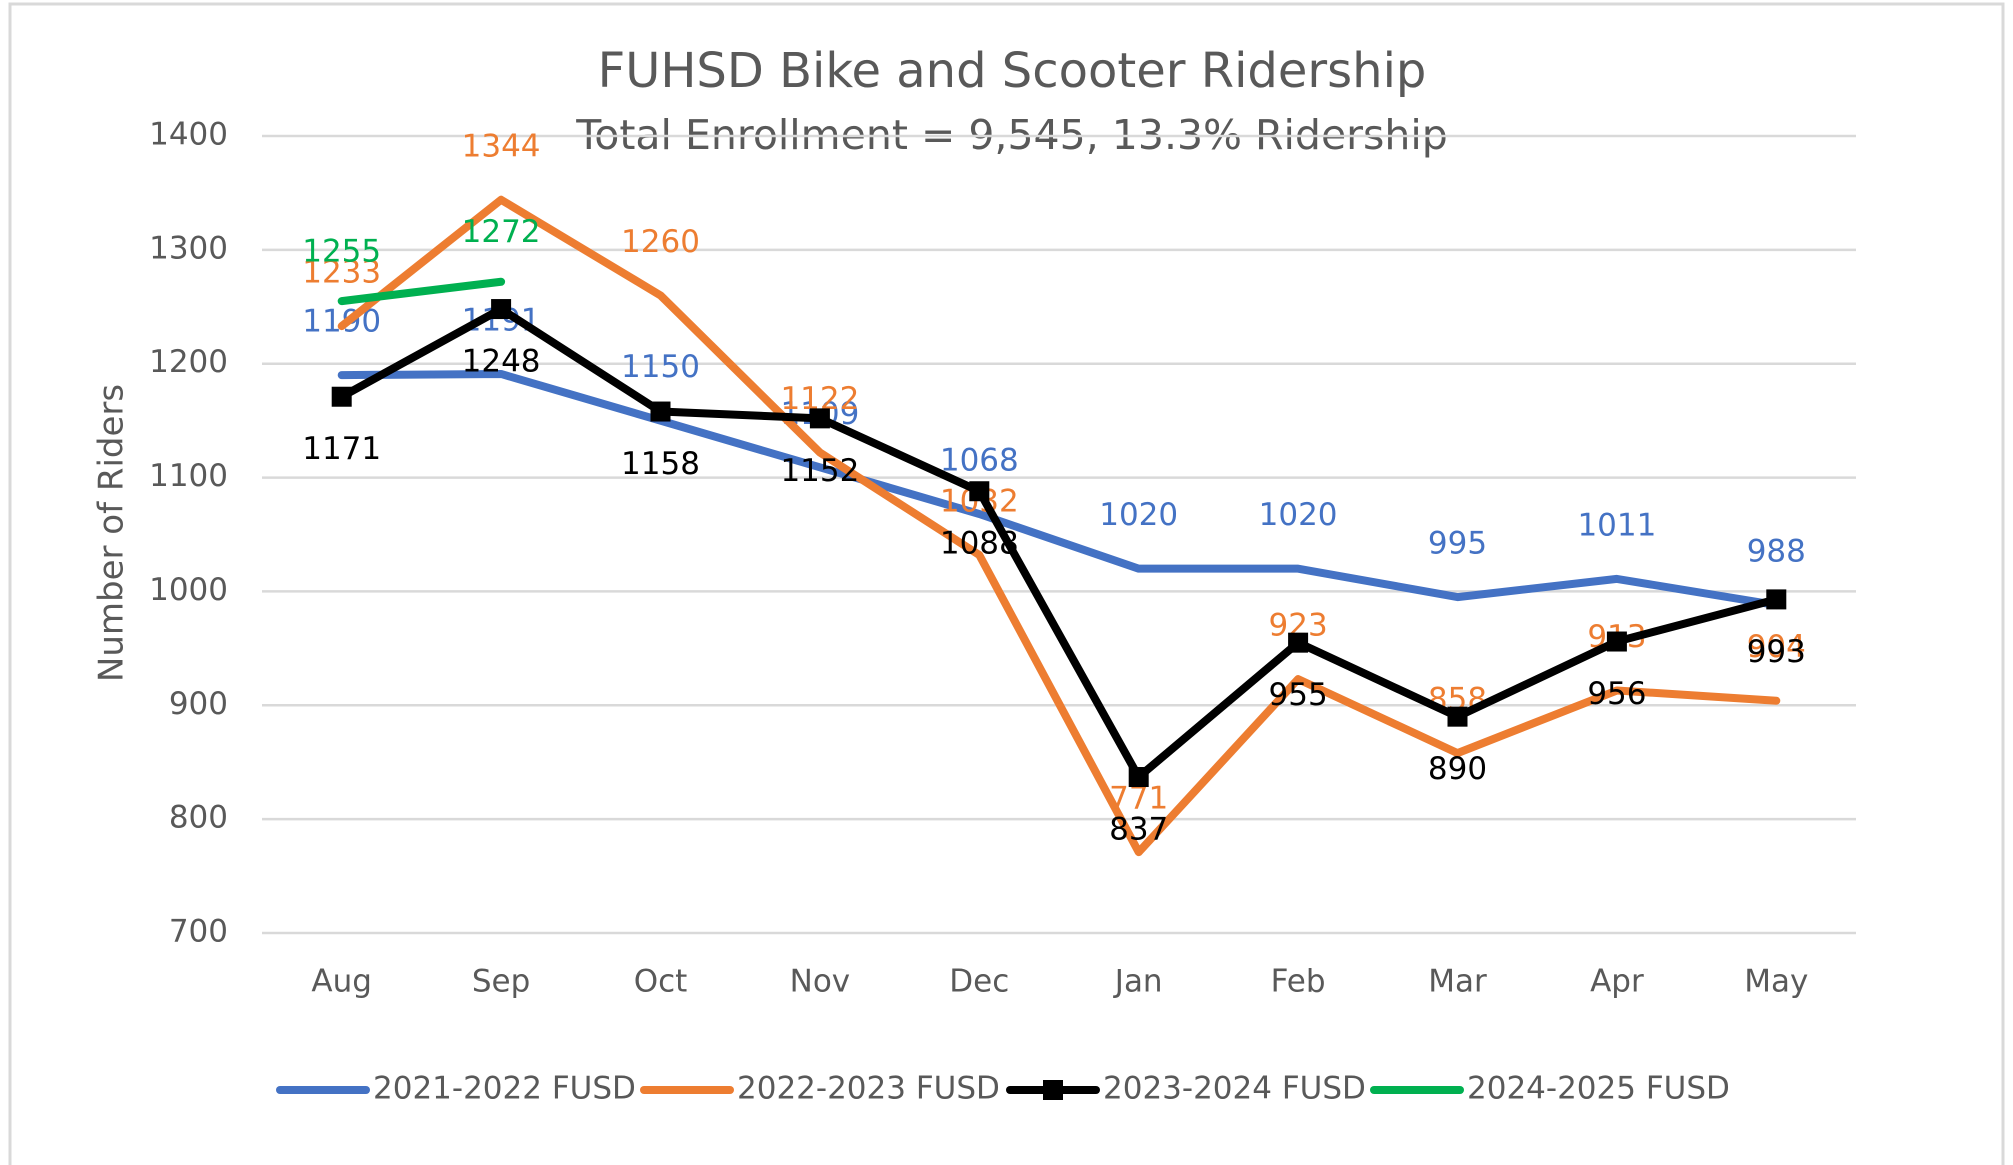  What do you see at coordinates (198, 818) in the screenshot?
I see `y-tick-label: 800` at bounding box center [198, 818].